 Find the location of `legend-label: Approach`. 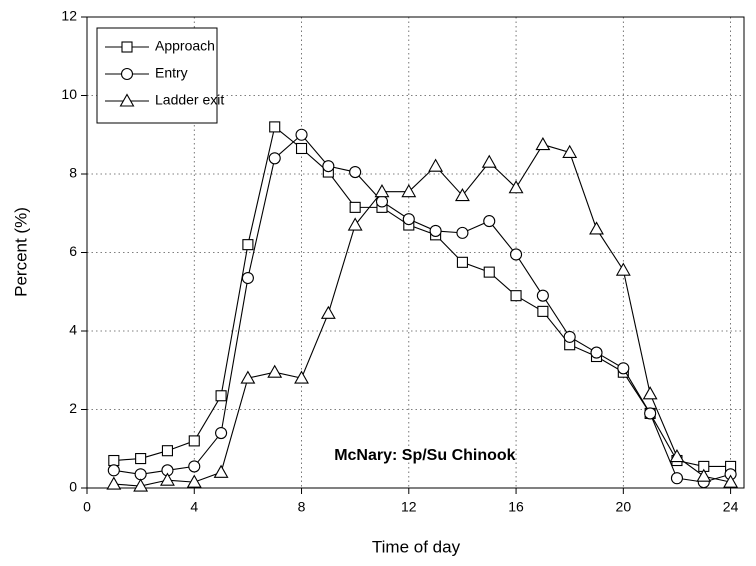

legend-label: Approach is located at coordinates (185, 46).